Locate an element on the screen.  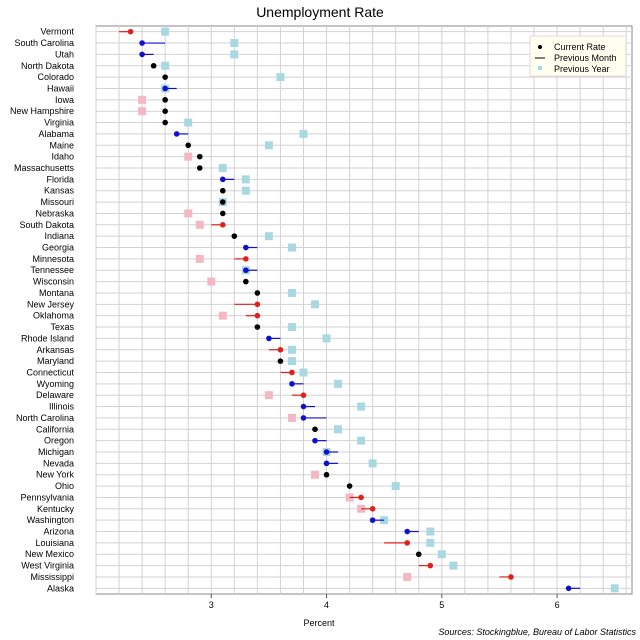
x-tick-label: 3 is located at coordinates (211, 605).